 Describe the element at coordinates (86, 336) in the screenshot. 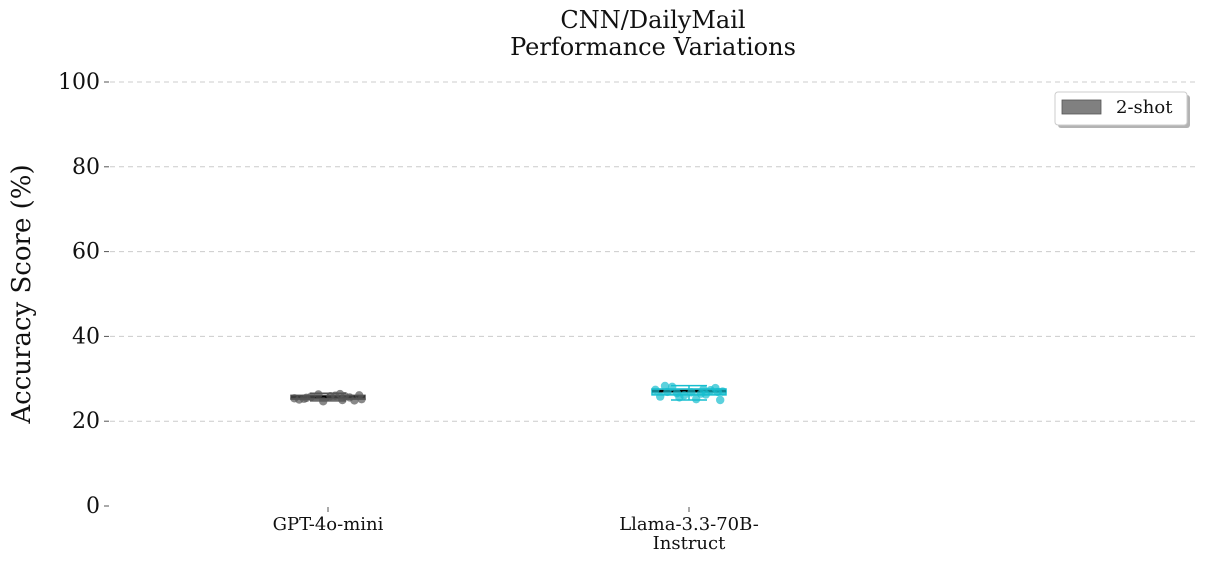

I see `y-tick-label: 40` at that location.